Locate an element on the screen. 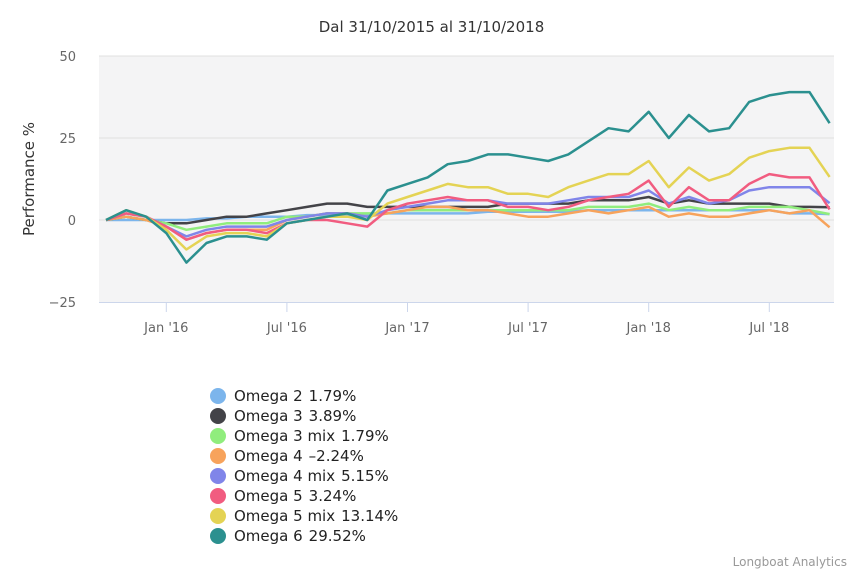 This screenshot has height=575, width=863. y-tick-label: −25 is located at coordinates (62, 303).